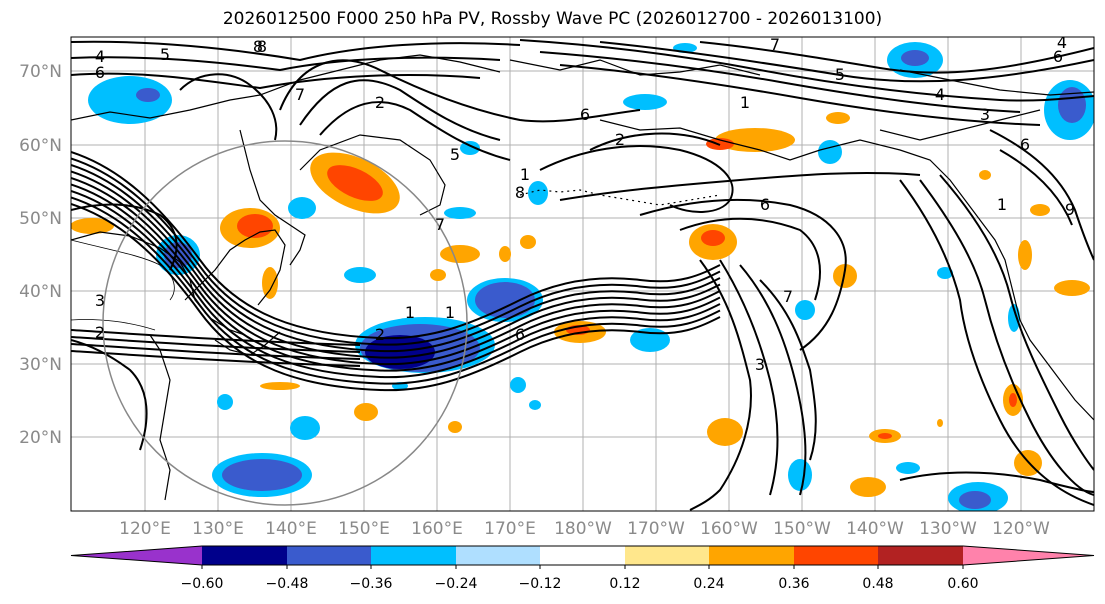  Describe the element at coordinates (962, 584) in the screenshot. I see `colorbar-tick-label: 0.60` at that location.